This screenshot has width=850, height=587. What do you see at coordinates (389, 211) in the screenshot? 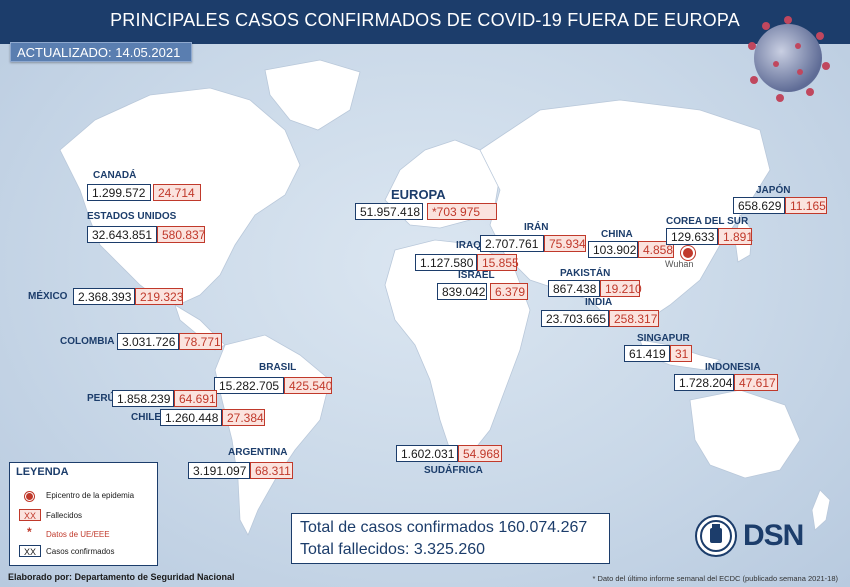
I see `cases-europa: 51.957.418` at bounding box center [389, 211].